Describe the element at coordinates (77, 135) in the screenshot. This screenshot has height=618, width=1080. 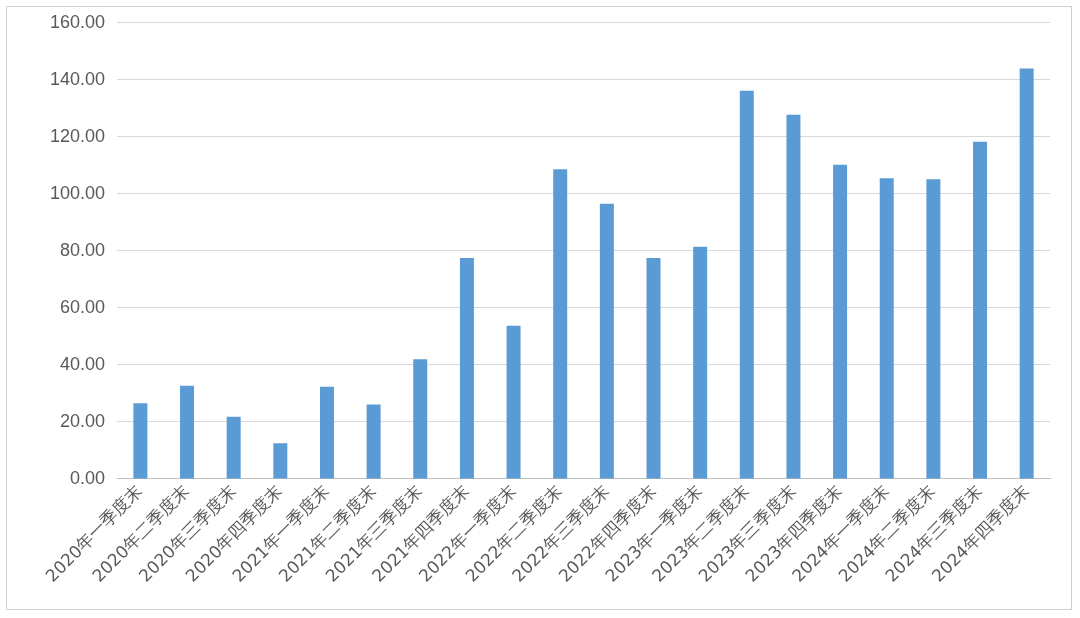
I see `y-tick-label: 120.00` at that location.